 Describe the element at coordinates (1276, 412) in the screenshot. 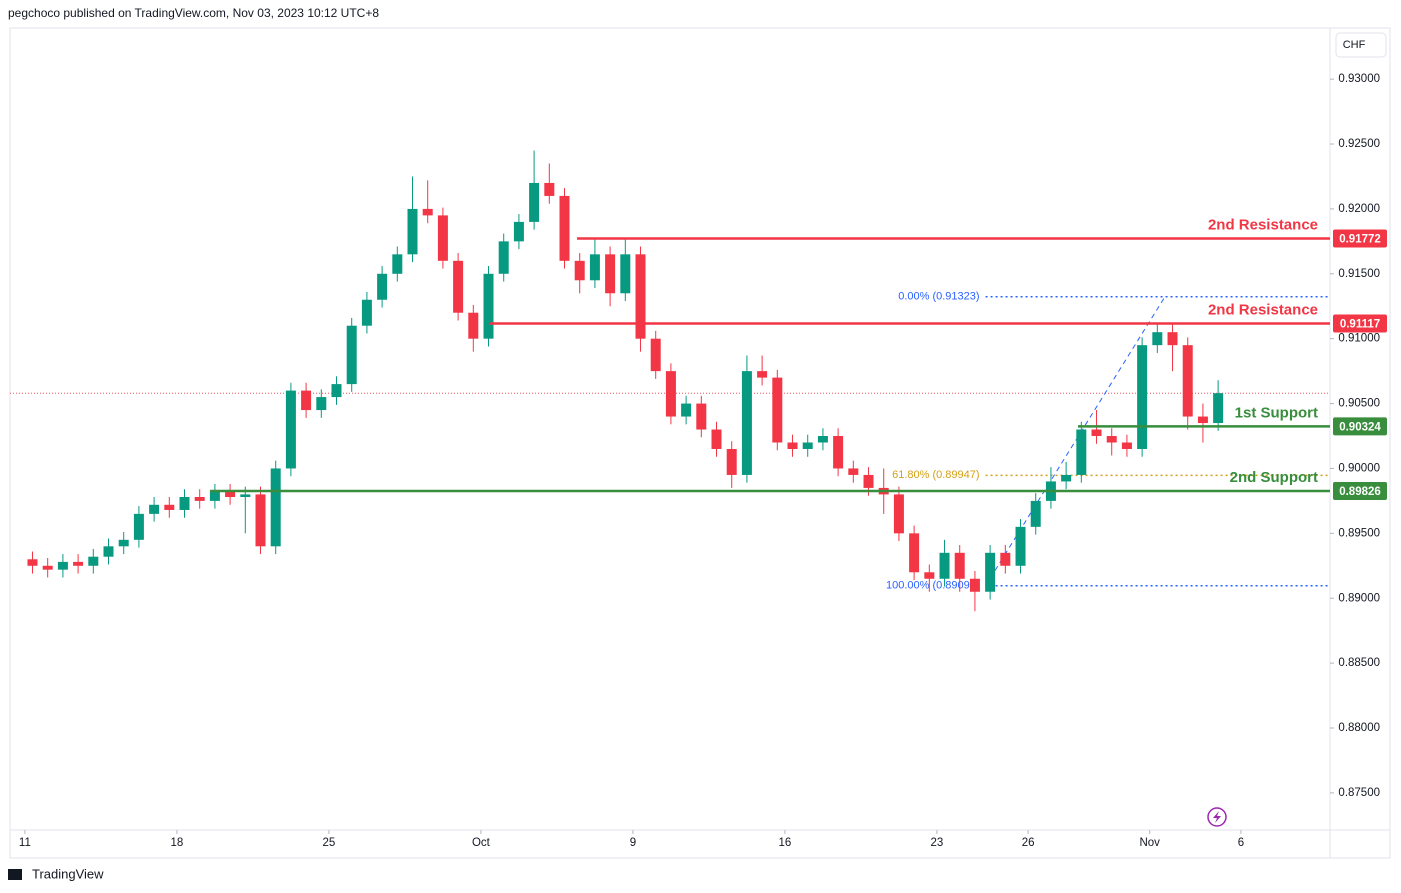

I see `level-label: 1st Support` at that location.